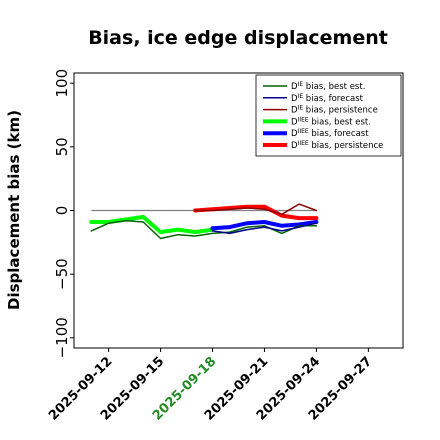  What do you see at coordinates (14, 210) in the screenshot?
I see `y-axis-label: Displacement bias (km)` at bounding box center [14, 210].